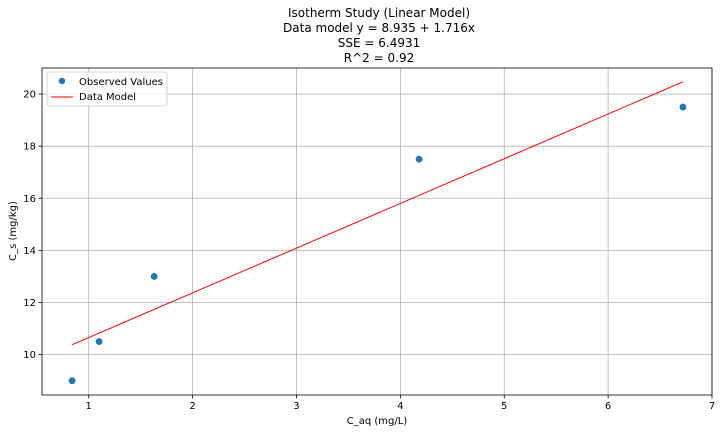 The width and height of the screenshot is (721, 433). Describe the element at coordinates (89, 406) in the screenshot. I see `x-tick-label: 1` at that location.